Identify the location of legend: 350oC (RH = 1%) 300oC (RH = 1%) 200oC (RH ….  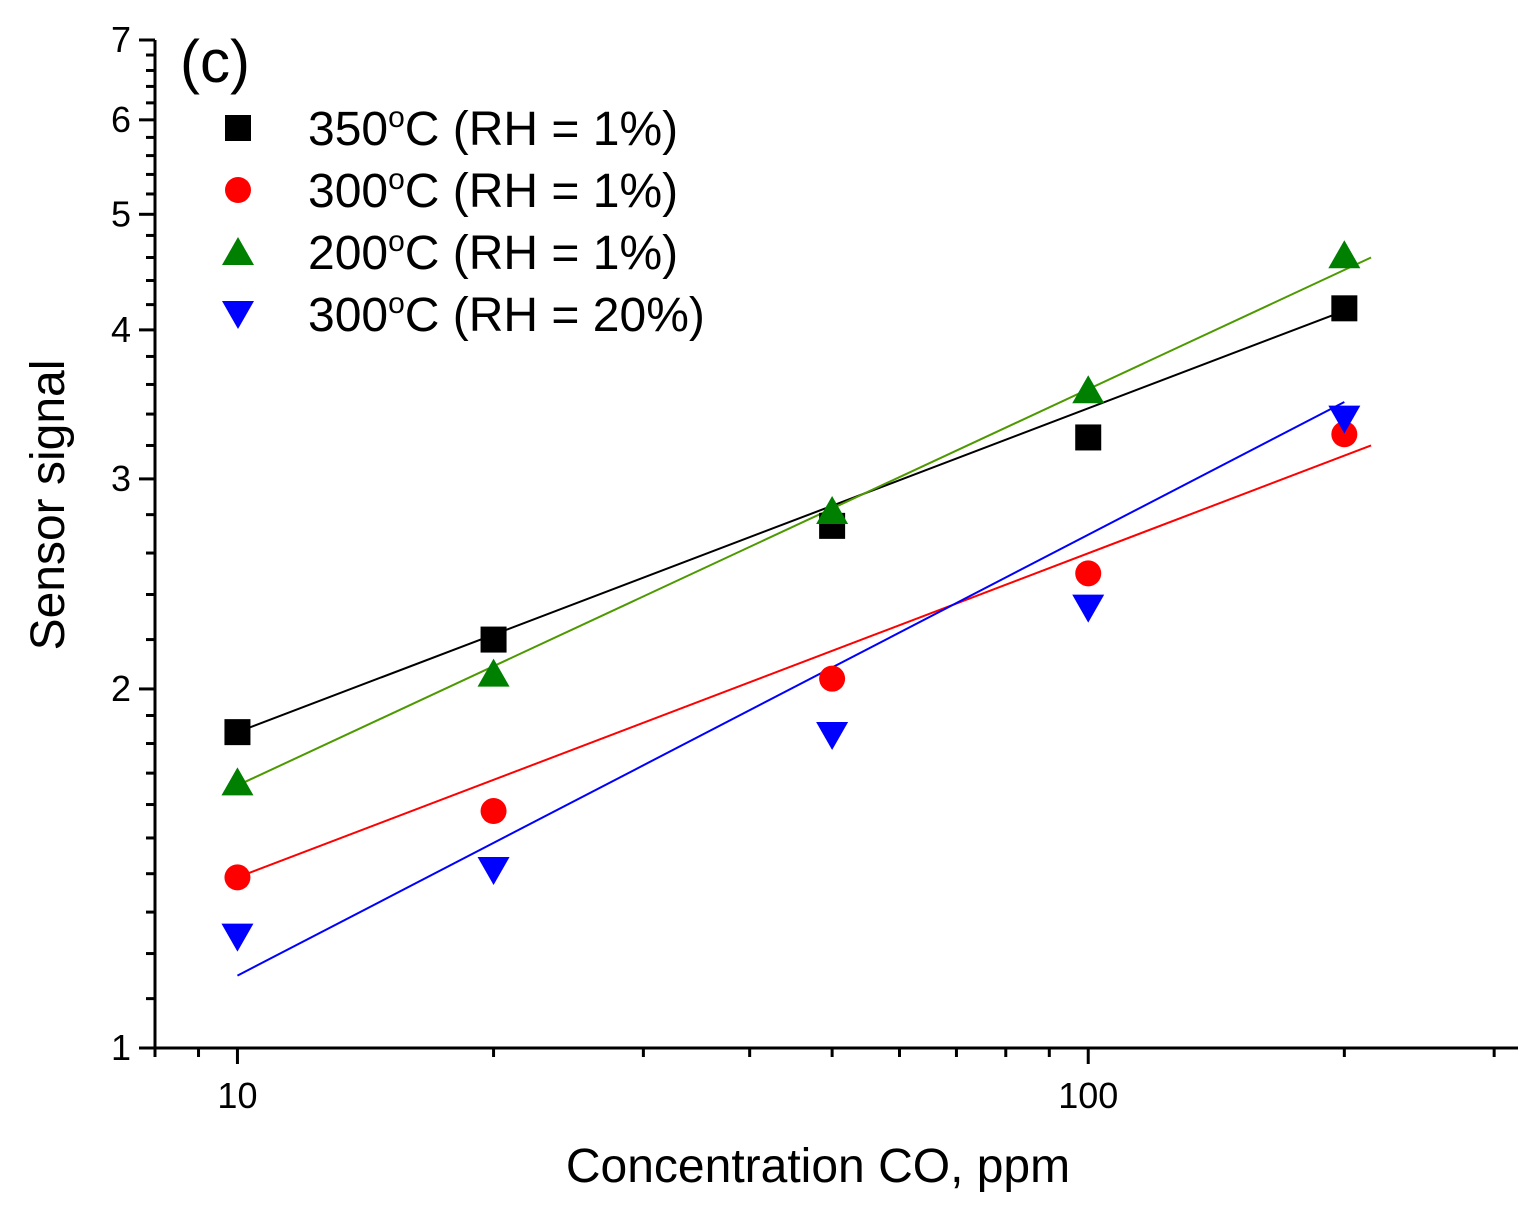
(463, 221).